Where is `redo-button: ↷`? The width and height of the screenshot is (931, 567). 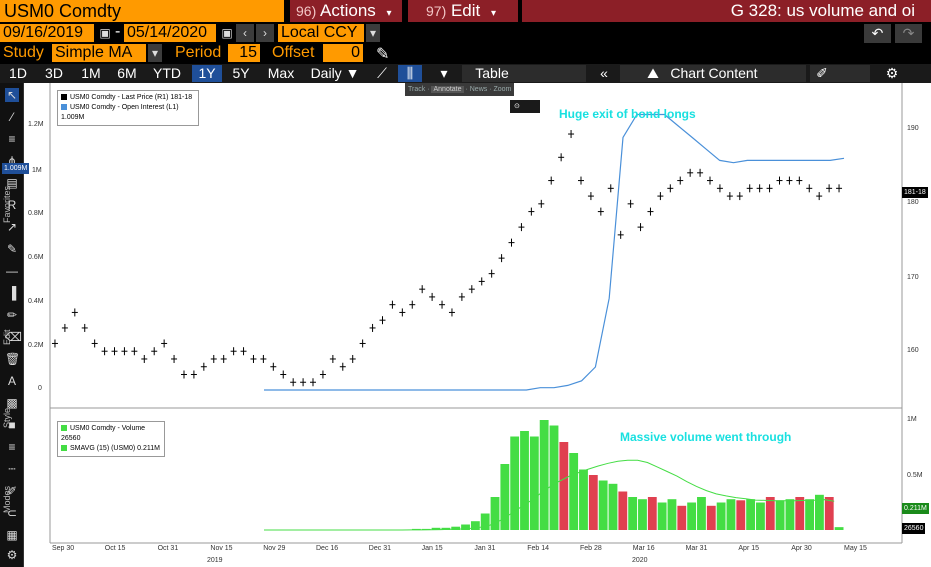
redo-button: ↷ is located at coordinates (908, 33).